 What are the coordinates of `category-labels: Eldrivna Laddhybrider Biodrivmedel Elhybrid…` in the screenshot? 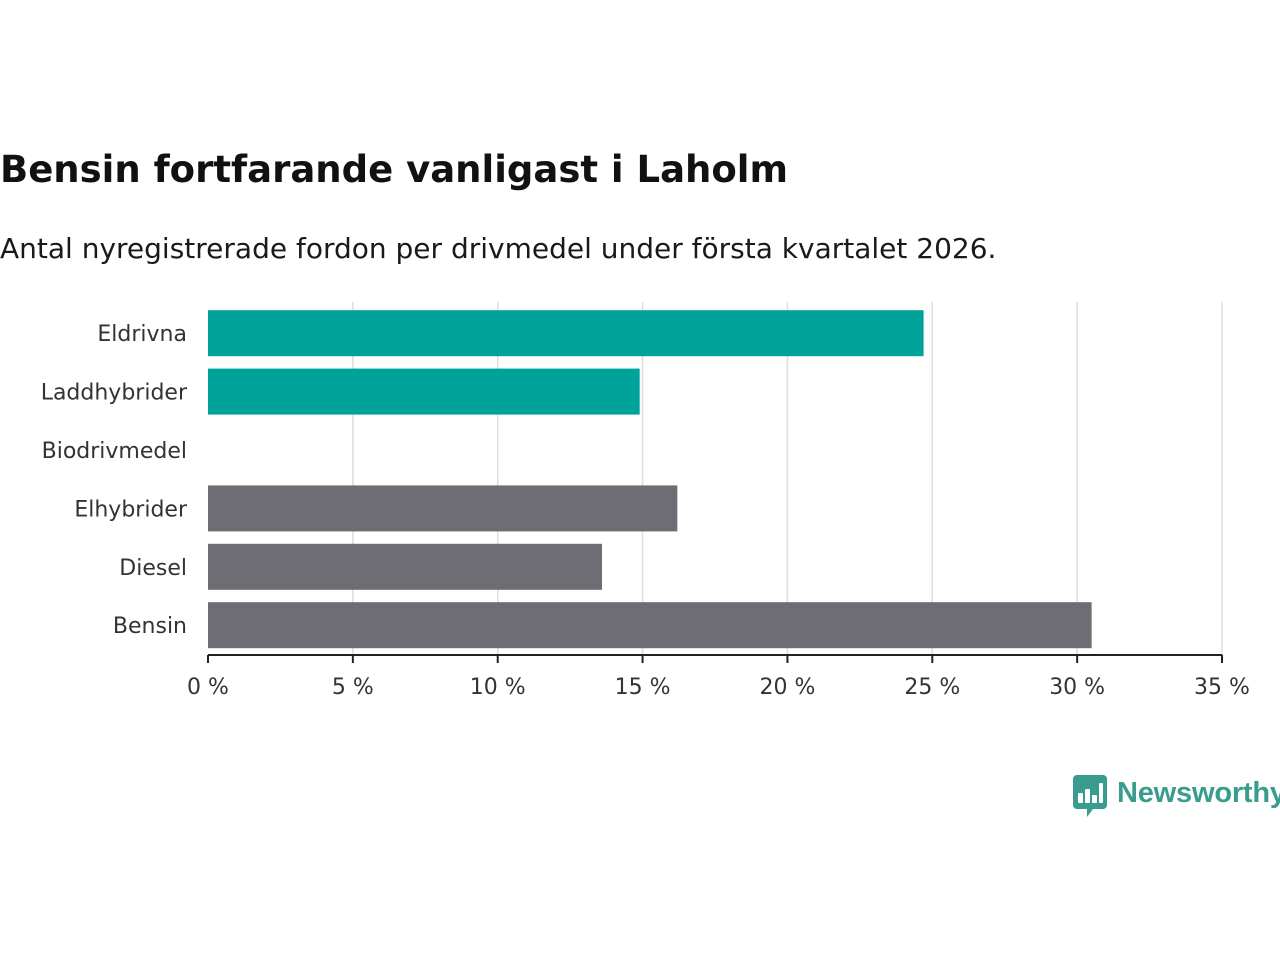 It's located at (114, 480).